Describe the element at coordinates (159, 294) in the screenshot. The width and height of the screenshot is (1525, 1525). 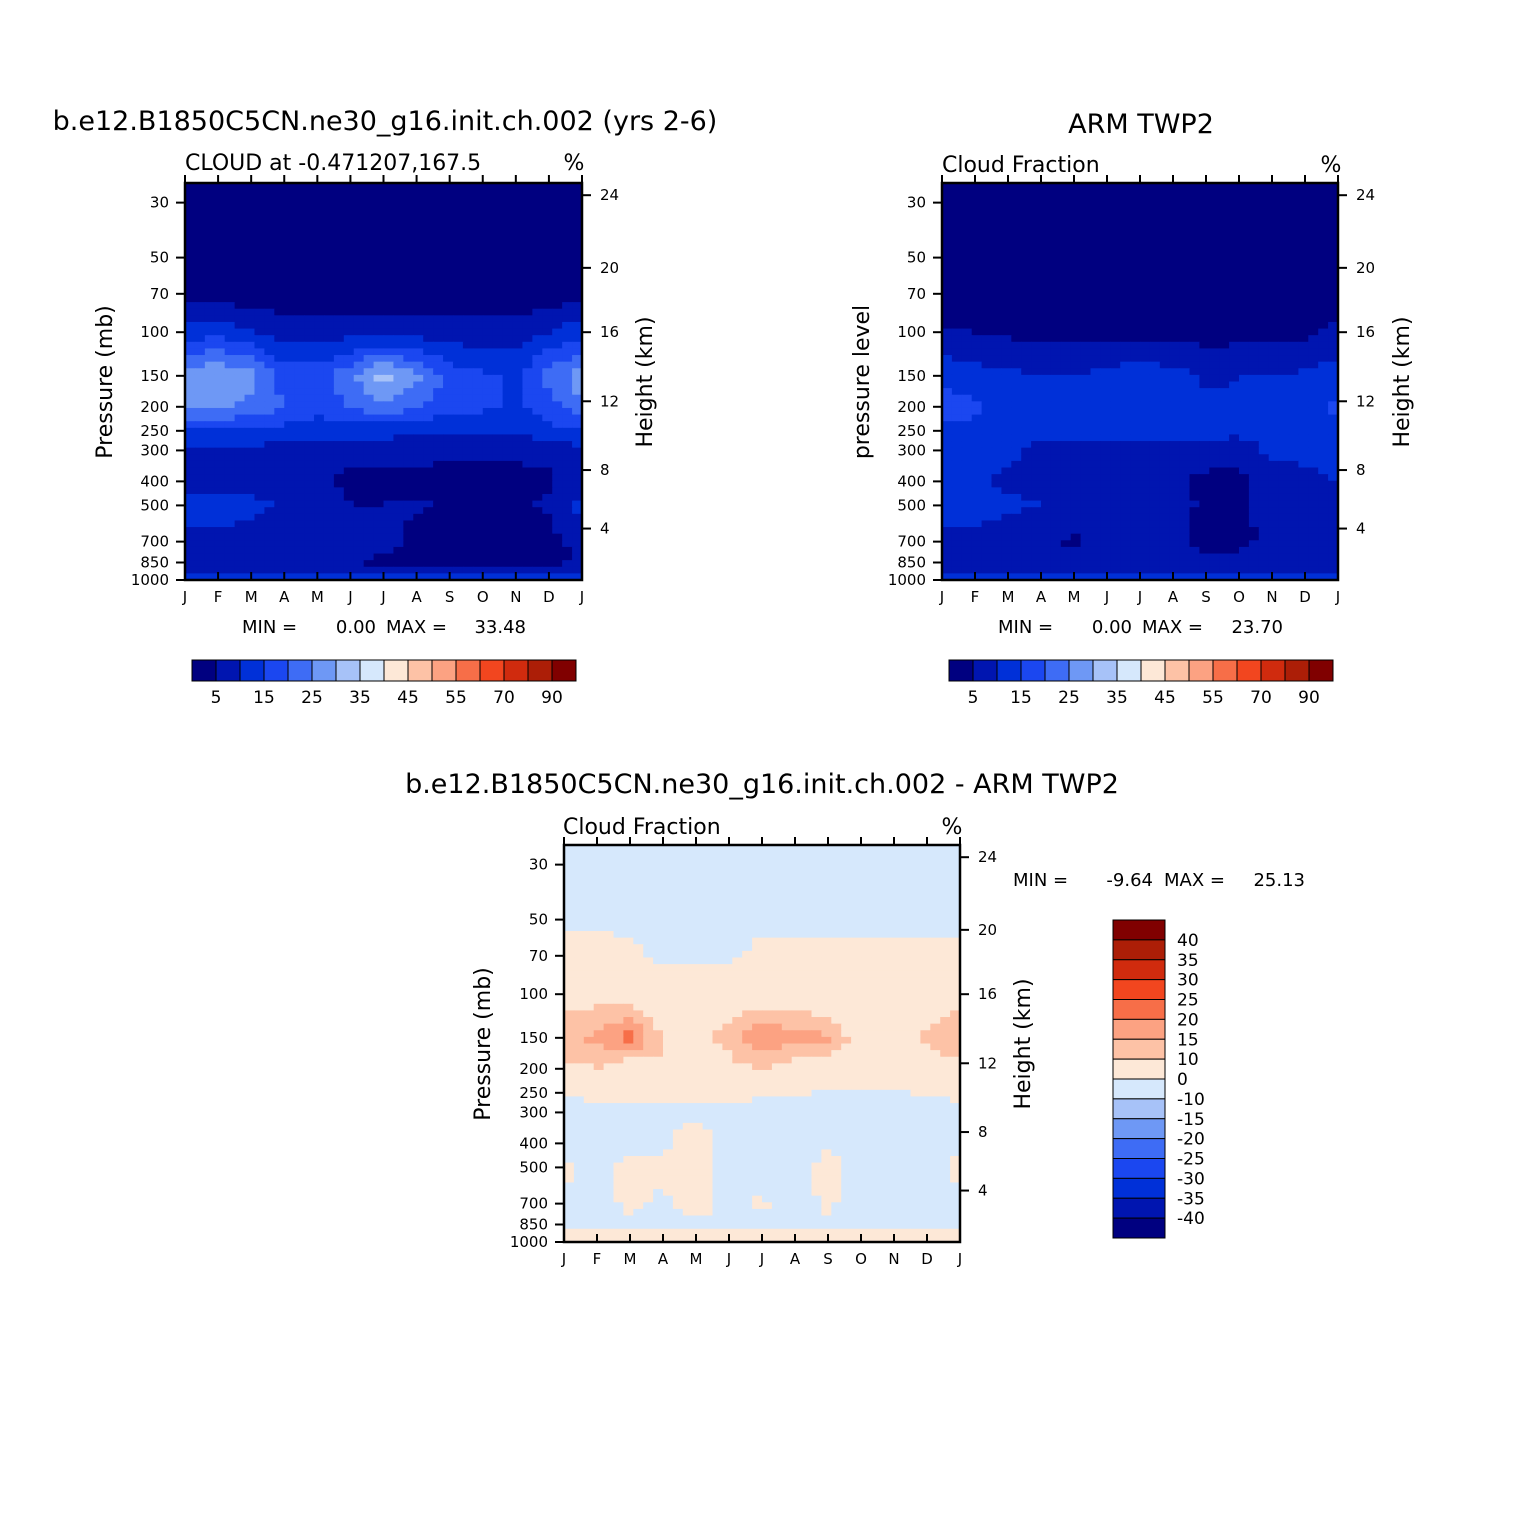
I see `y-tick-label: 70` at that location.